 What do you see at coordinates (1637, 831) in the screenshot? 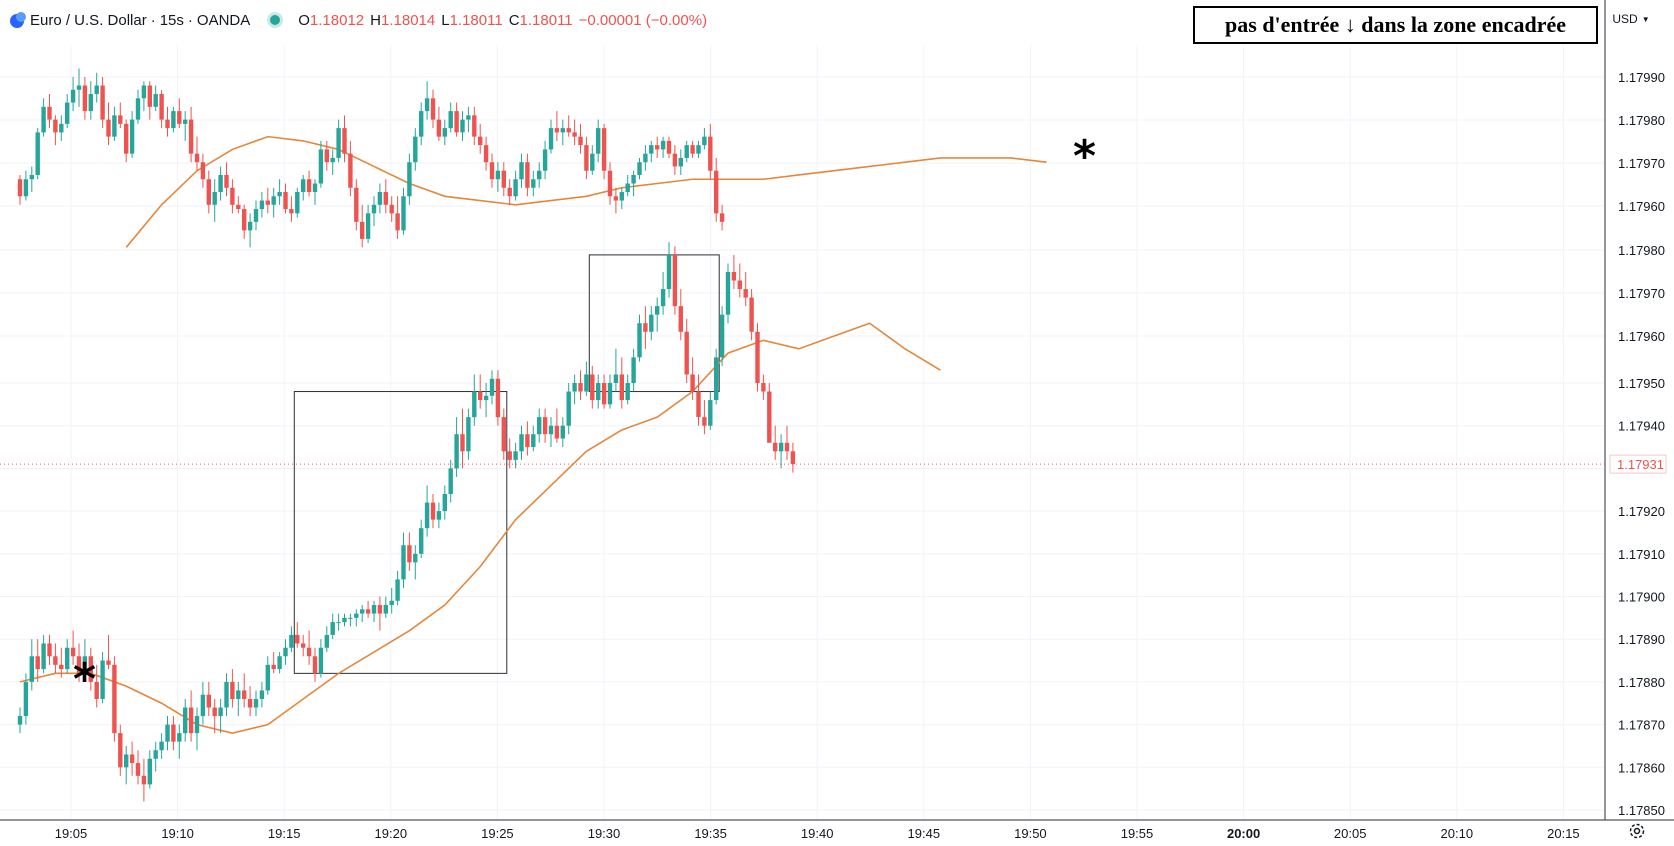
I see `gear-icon` at bounding box center [1637, 831].